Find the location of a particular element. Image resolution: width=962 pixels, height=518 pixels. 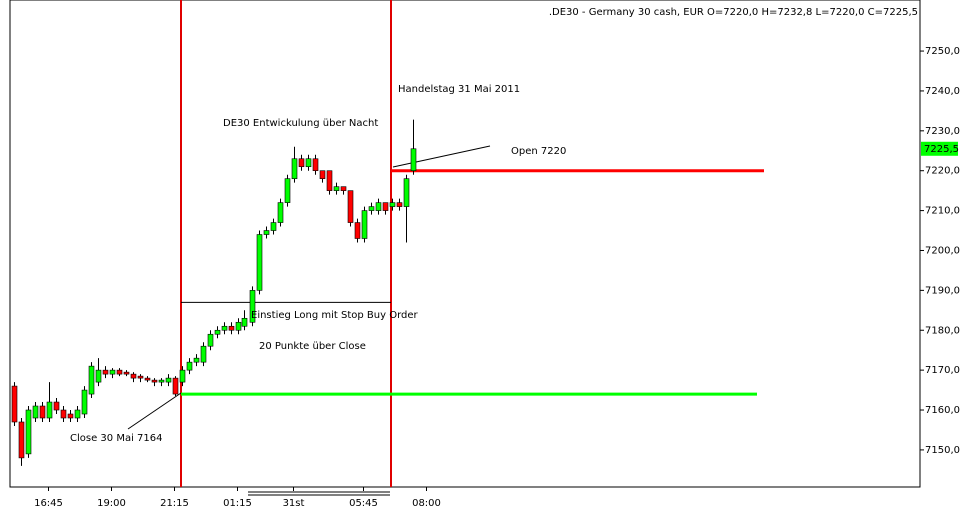

y-tick-label: 7210,0 is located at coordinates (942, 211).